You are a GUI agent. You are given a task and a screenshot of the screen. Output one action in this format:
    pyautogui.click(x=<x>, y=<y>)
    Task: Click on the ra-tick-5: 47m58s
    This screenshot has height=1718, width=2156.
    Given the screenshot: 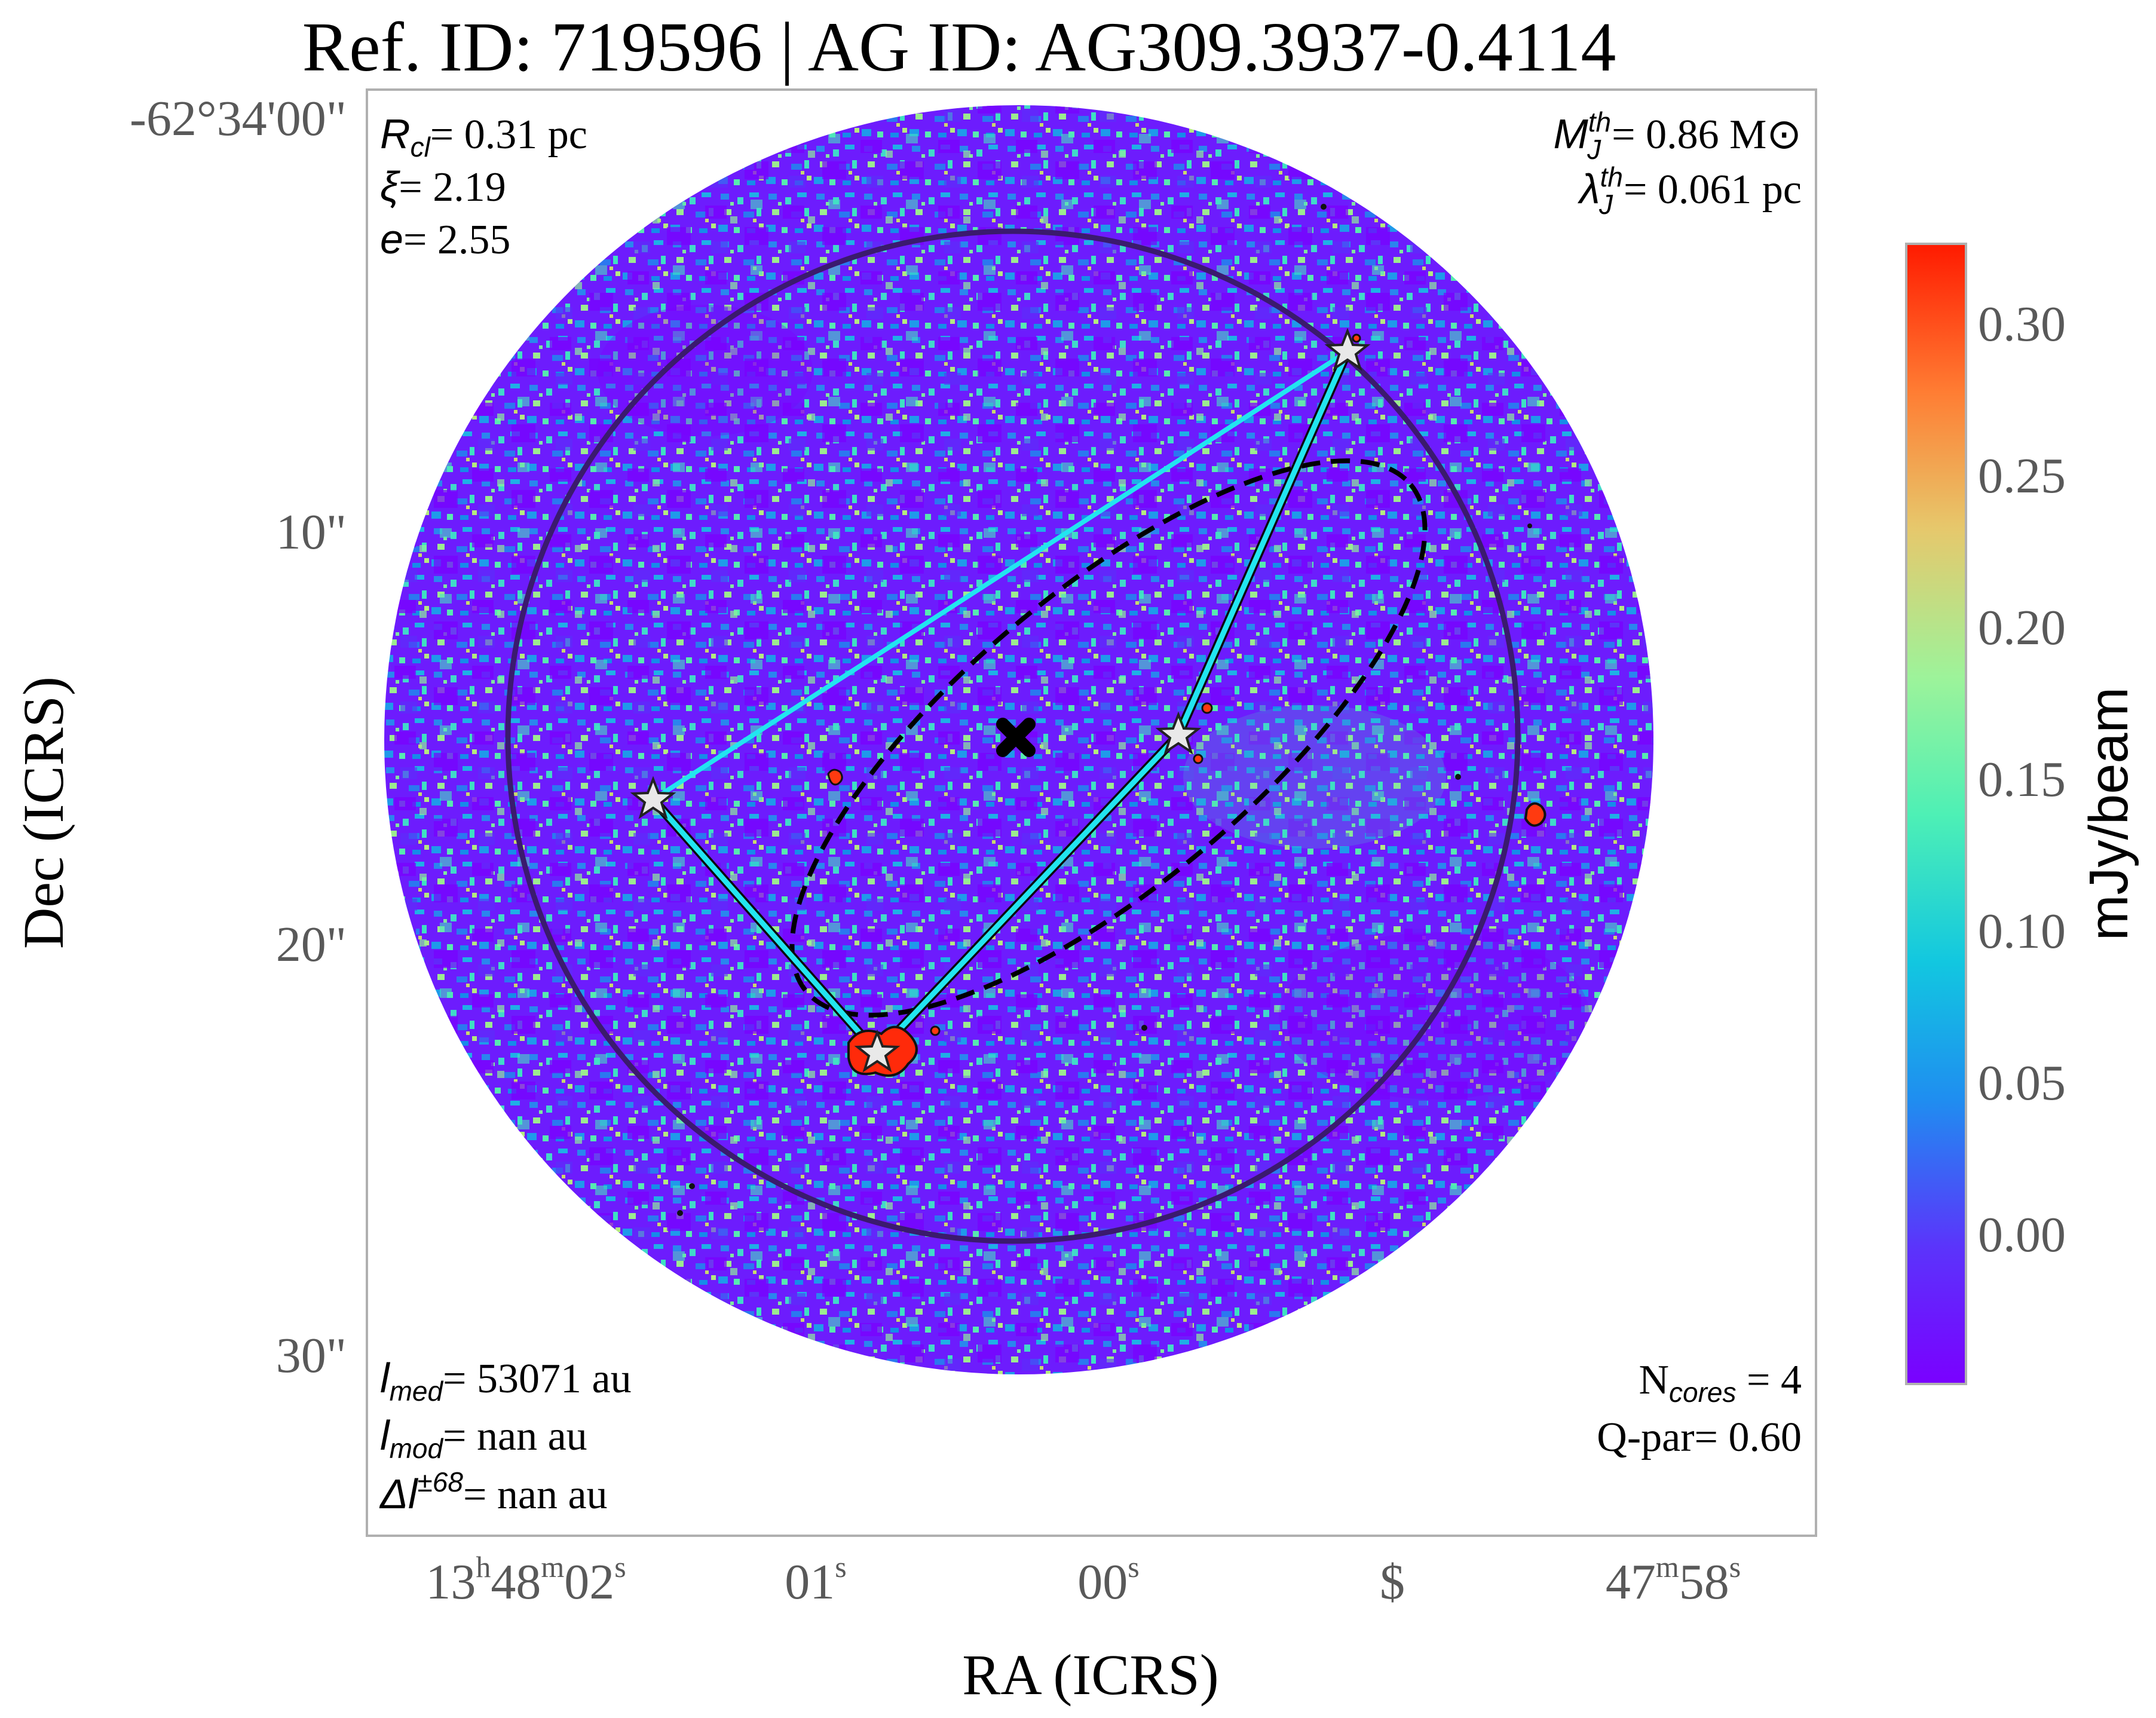 What is the action you would take?
    pyautogui.click(x=1673, y=1580)
    